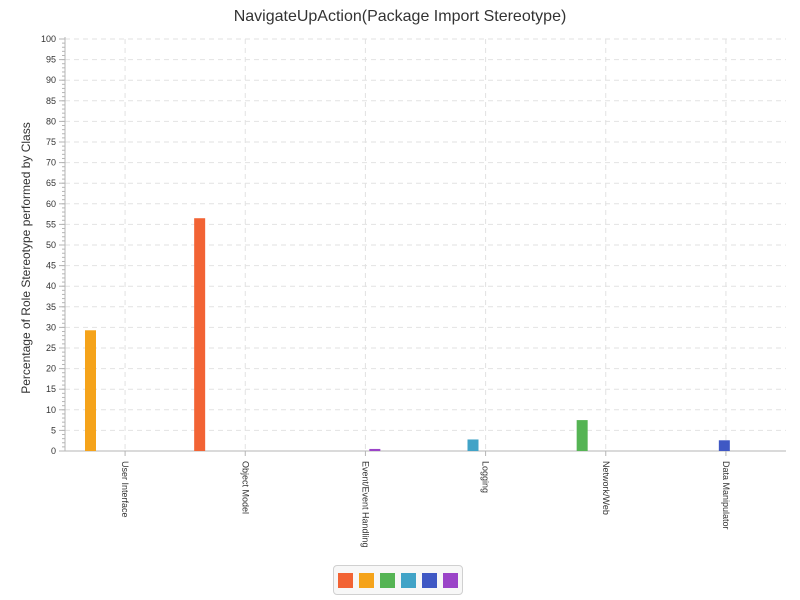 The width and height of the screenshot is (800, 600). What do you see at coordinates (365, 504) in the screenshot?
I see `x-category-label: Event/Event Handling` at bounding box center [365, 504].